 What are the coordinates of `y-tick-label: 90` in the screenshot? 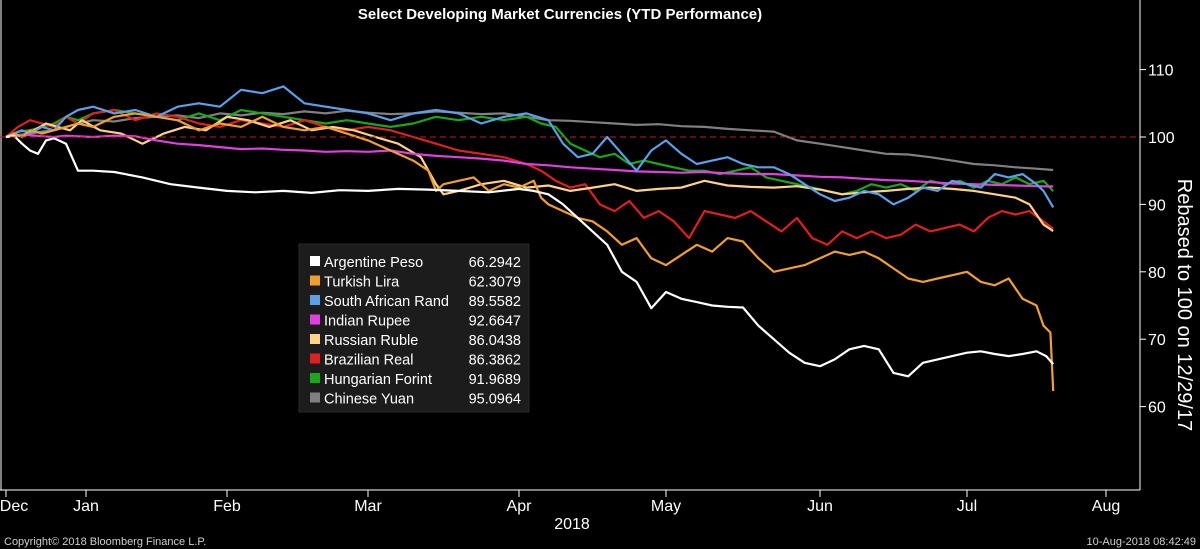 It's located at (1157, 205).